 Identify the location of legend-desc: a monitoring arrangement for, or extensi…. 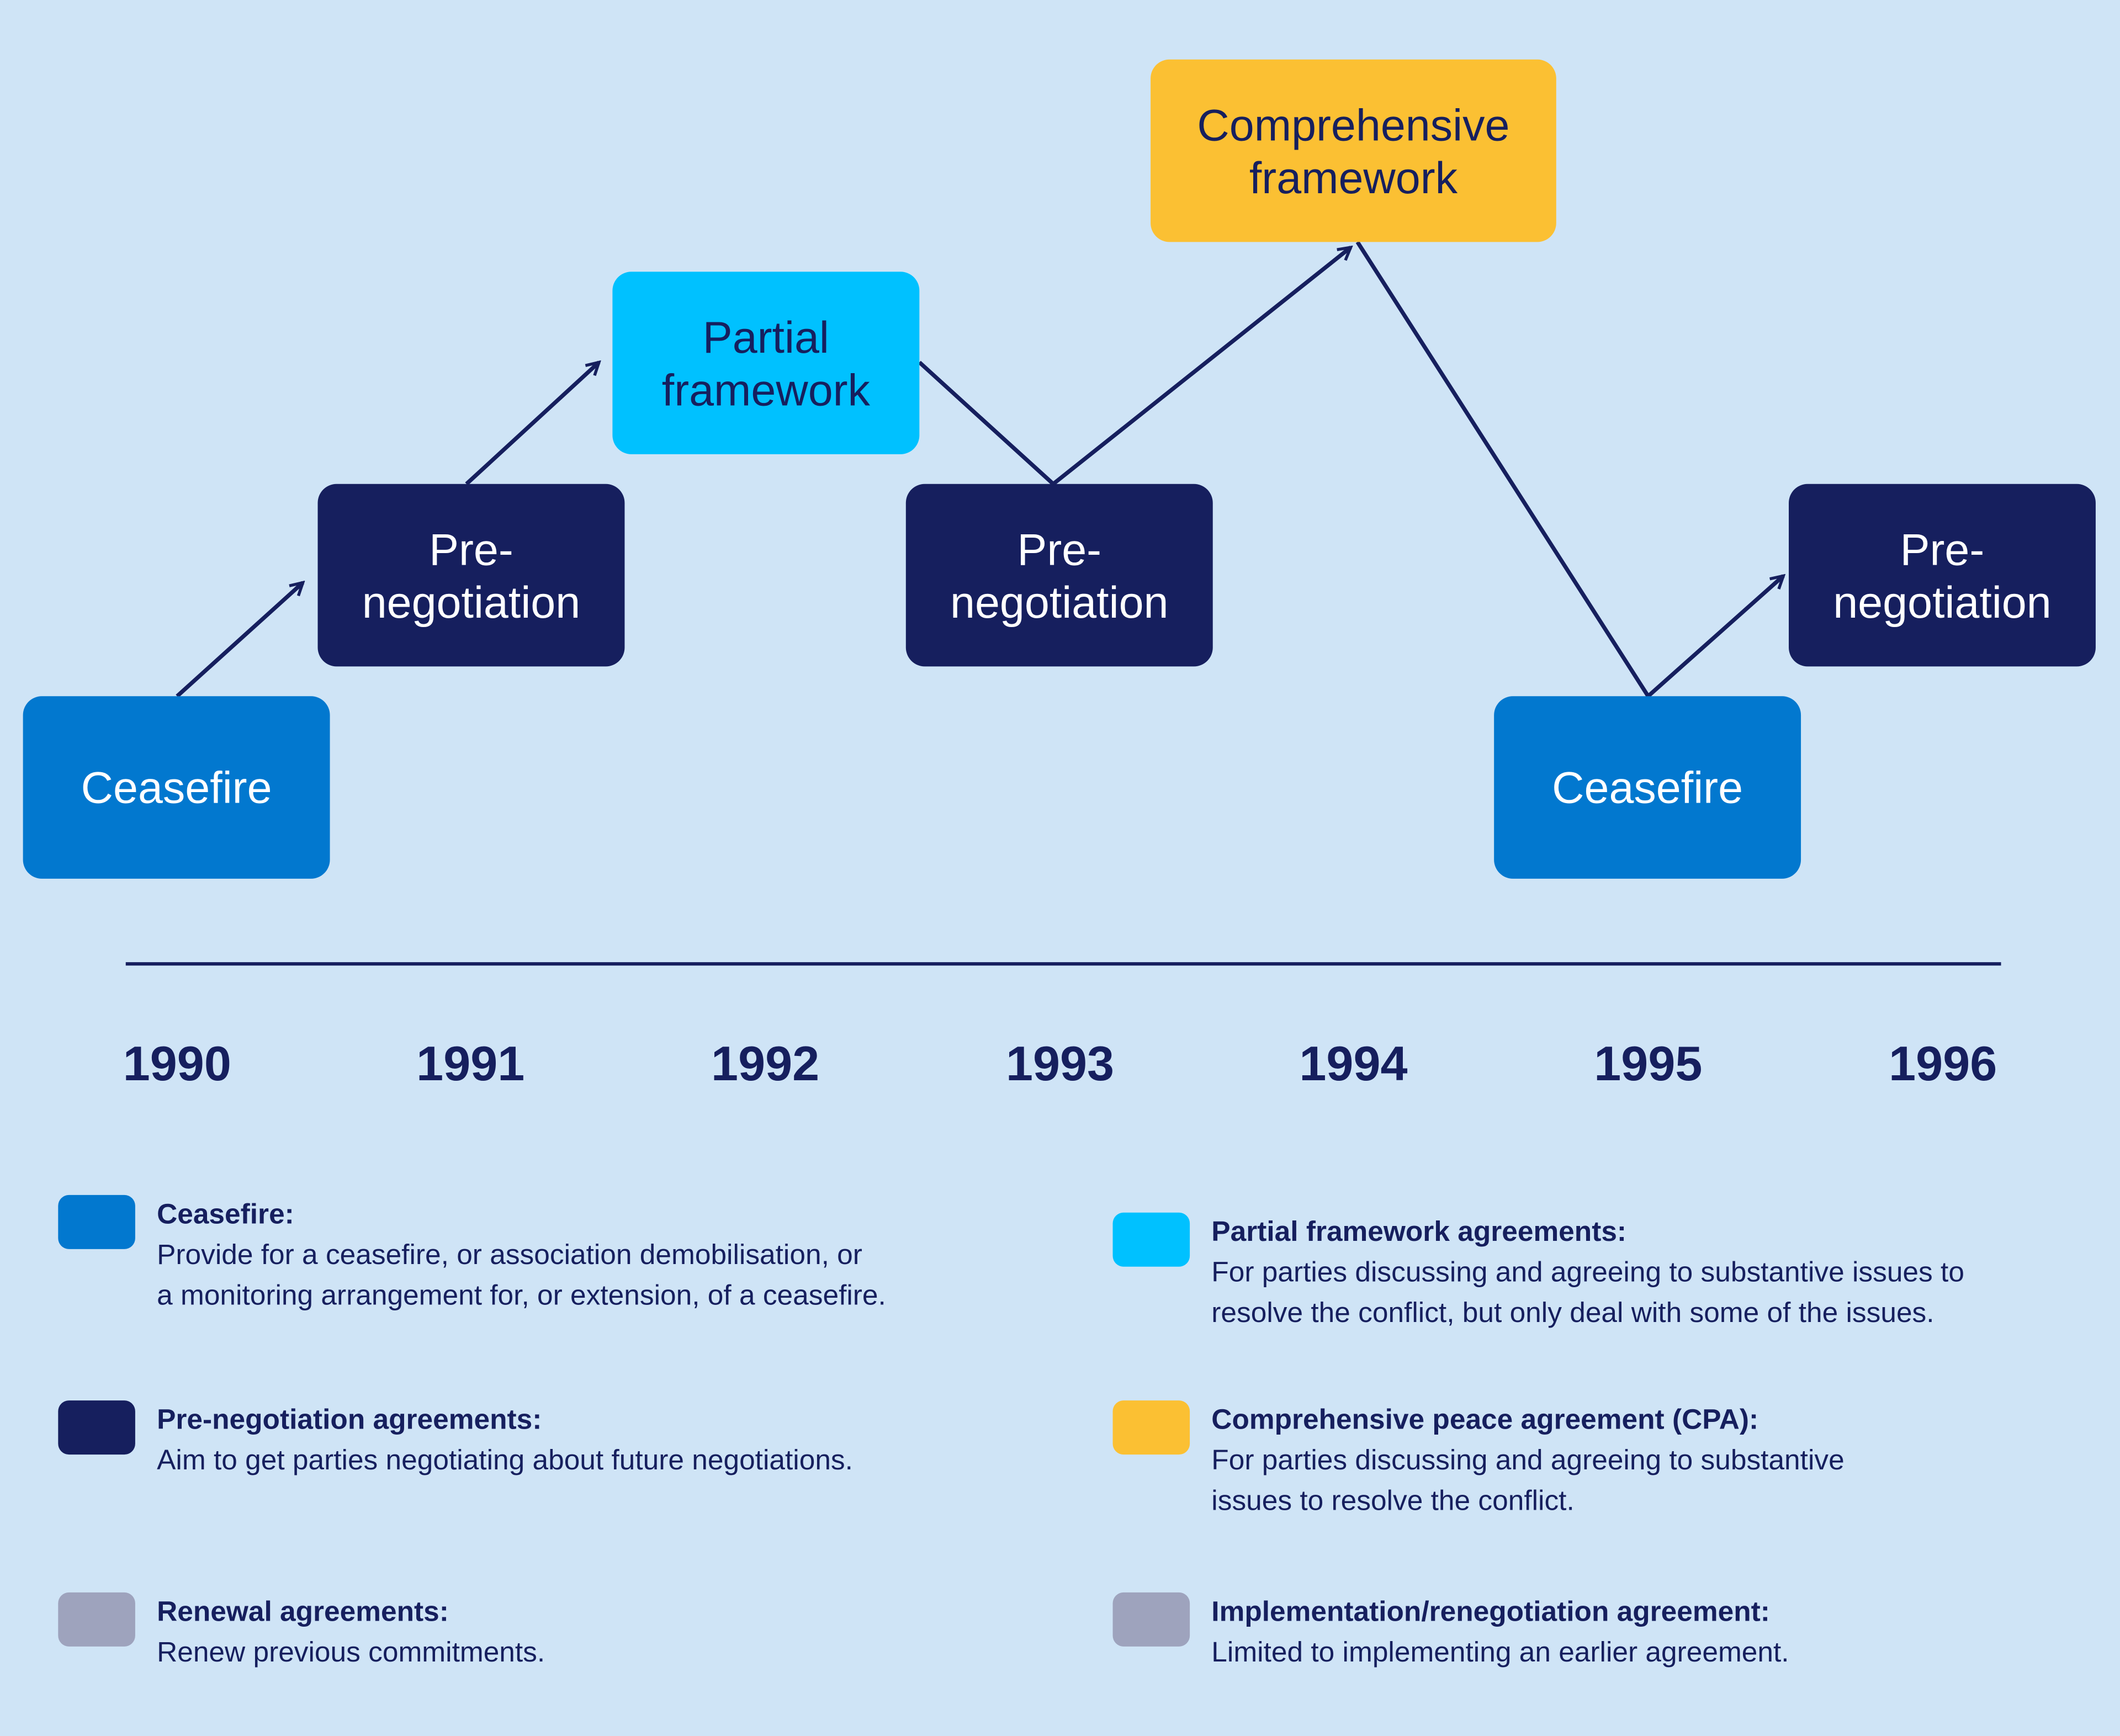
(521, 1296).